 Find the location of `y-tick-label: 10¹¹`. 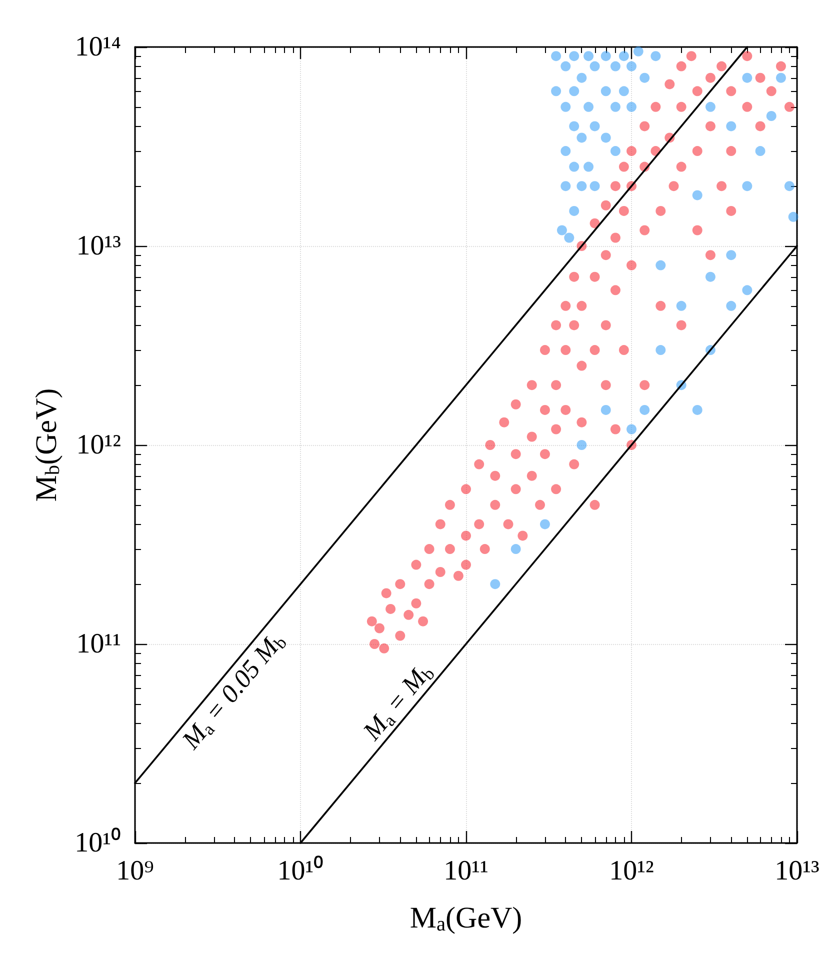

y-tick-label: 10¹¹ is located at coordinates (98, 644).